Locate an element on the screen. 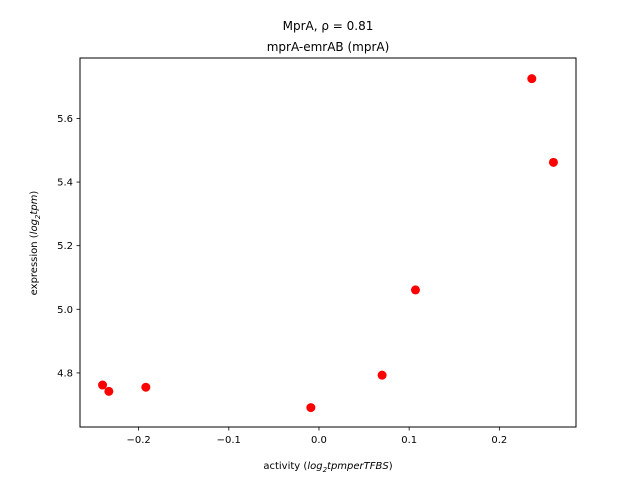  y-tick-label: 5.2 is located at coordinates (65, 246).